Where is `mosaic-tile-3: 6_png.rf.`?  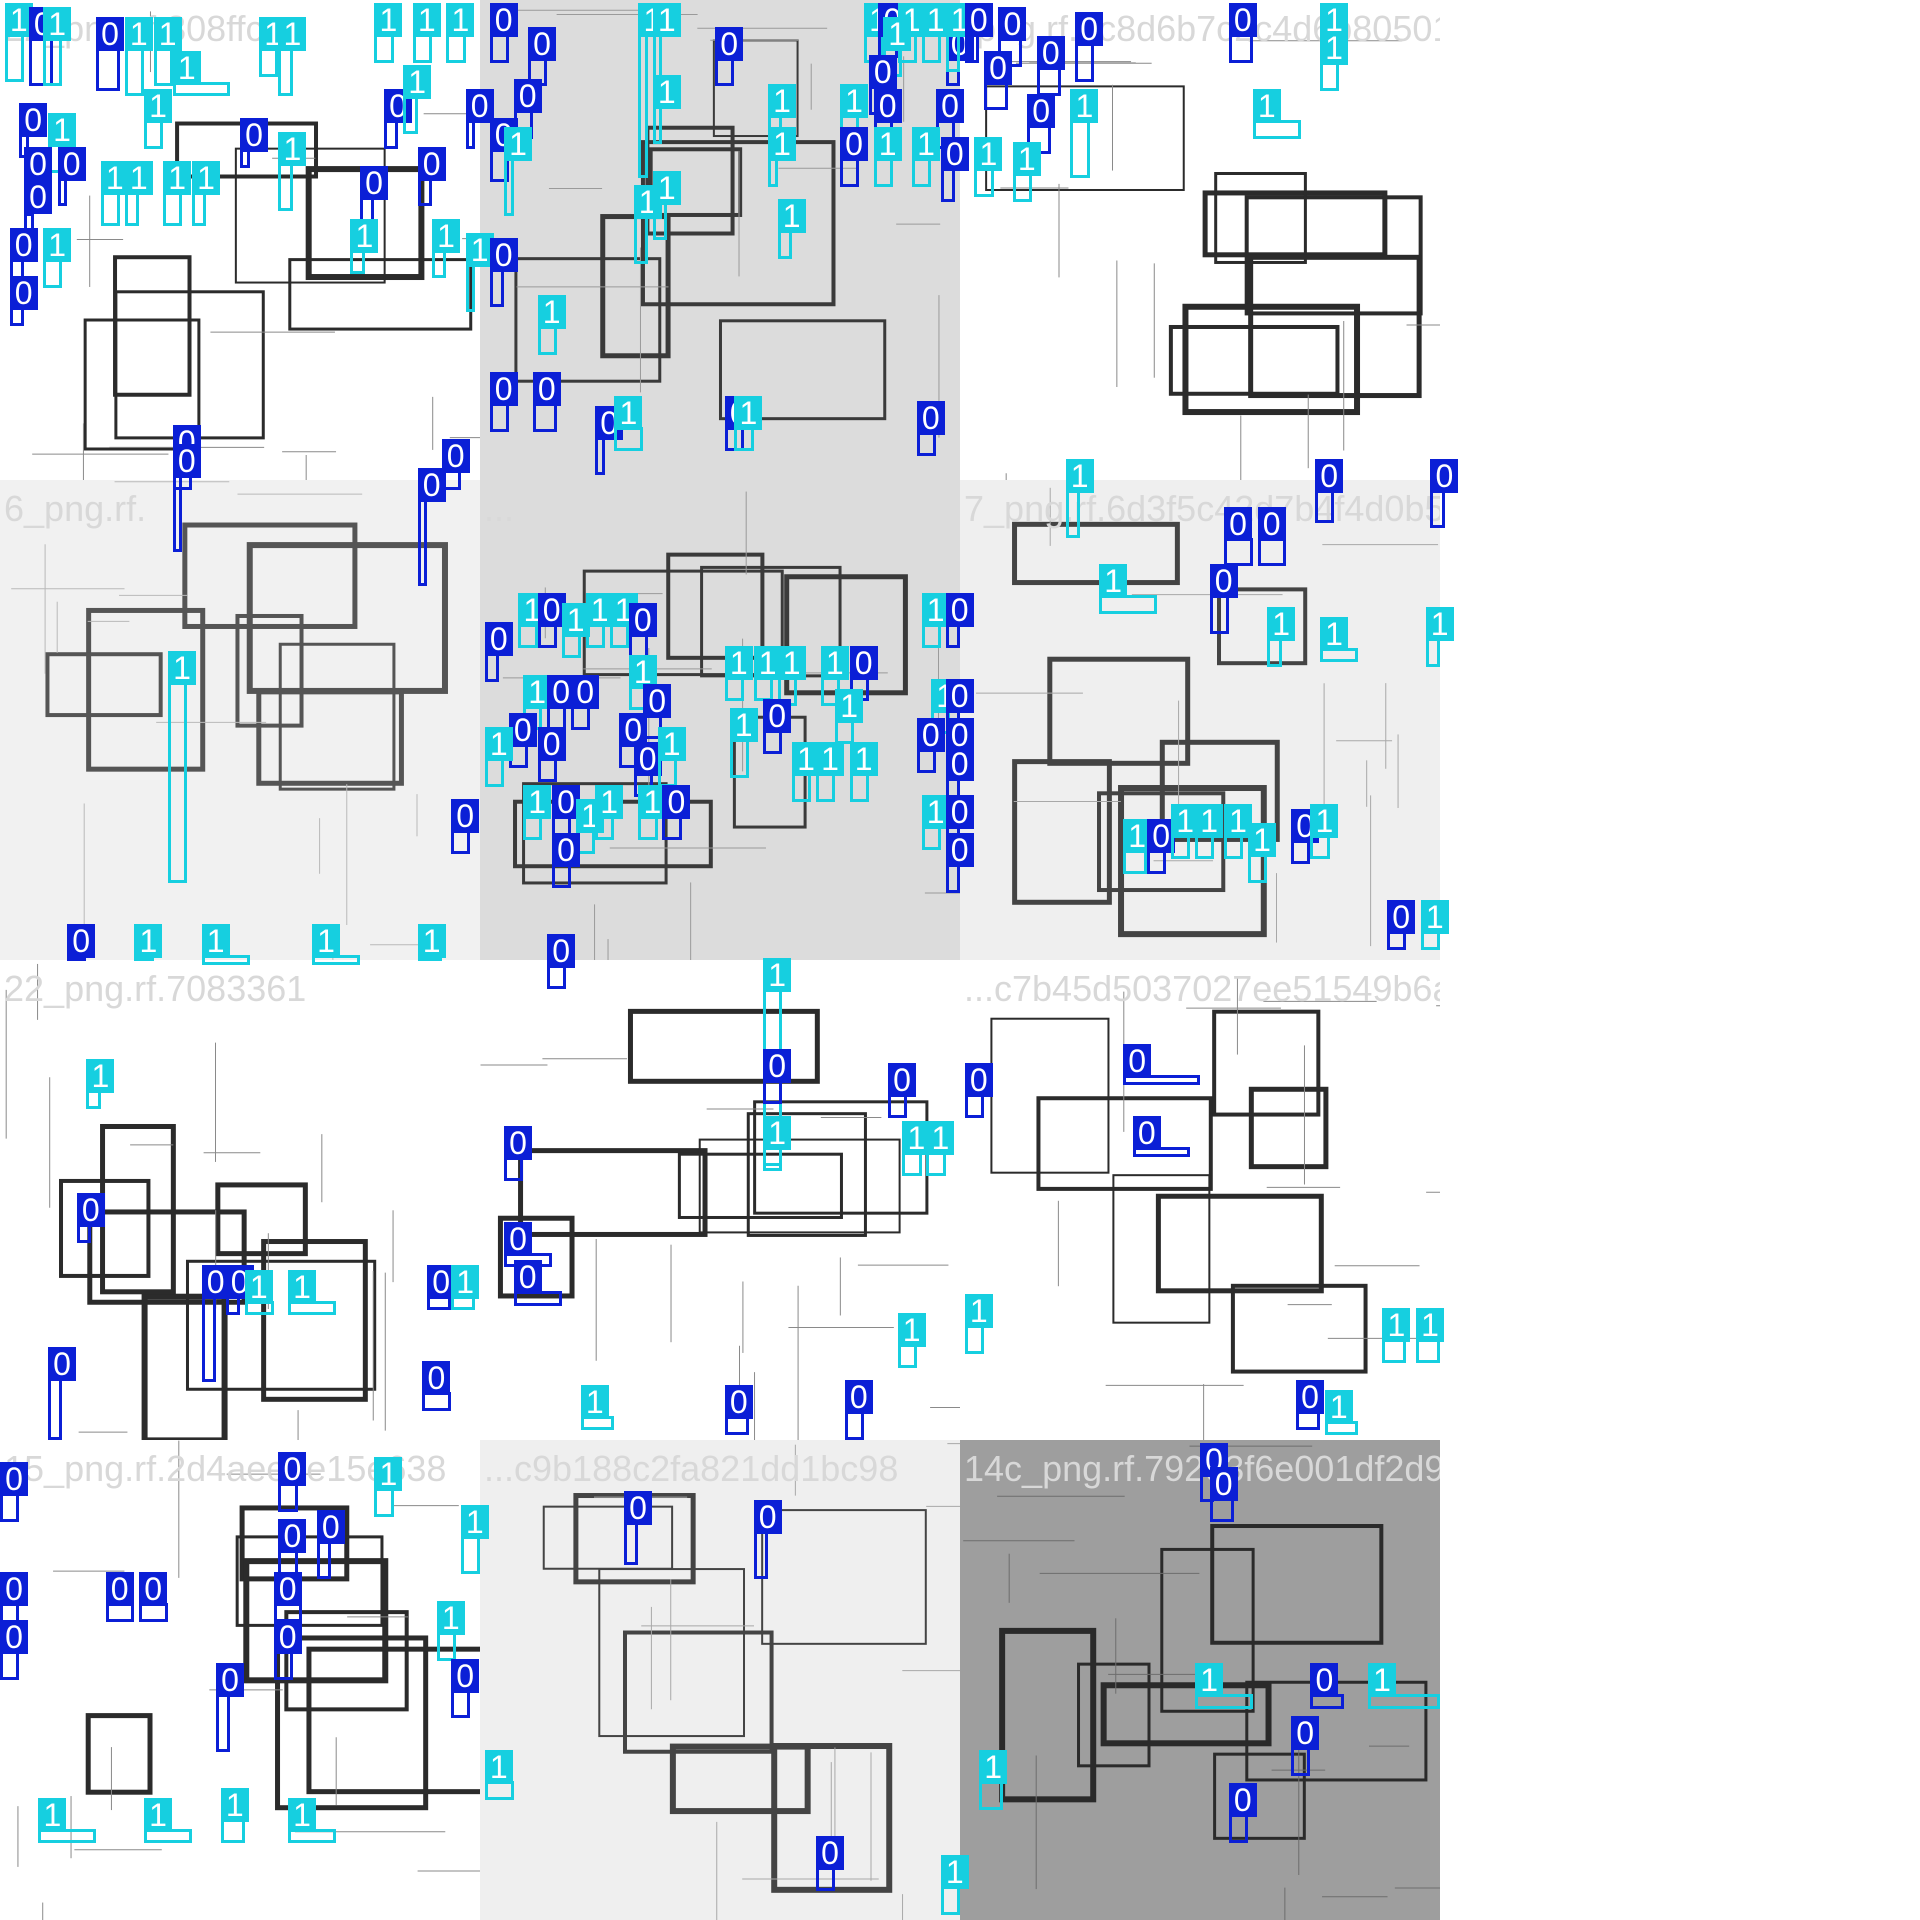 mosaic-tile-3: 6_png.rf. is located at coordinates (240, 720).